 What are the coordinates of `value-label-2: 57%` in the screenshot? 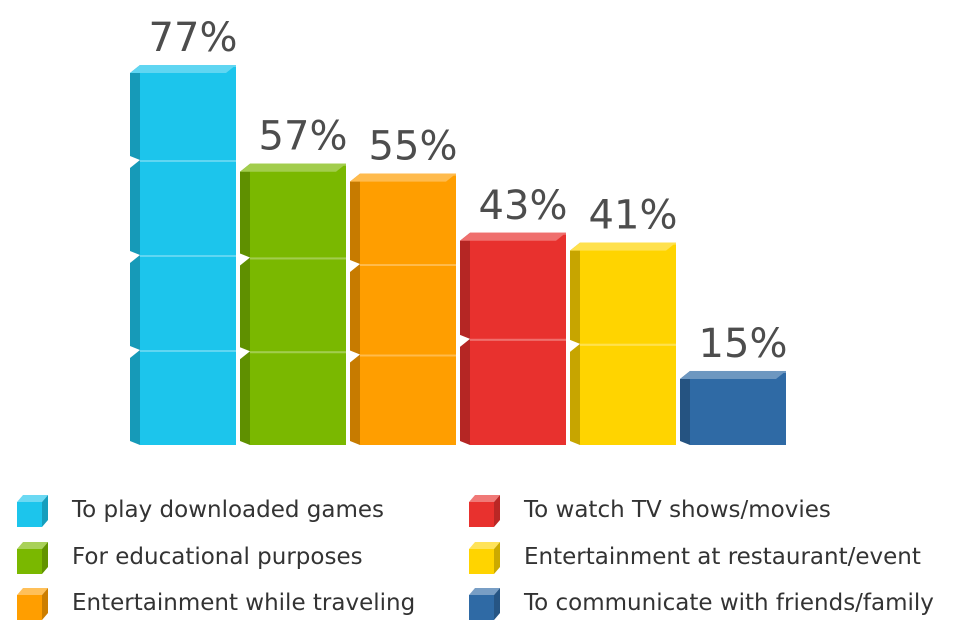 It's located at (303, 137).